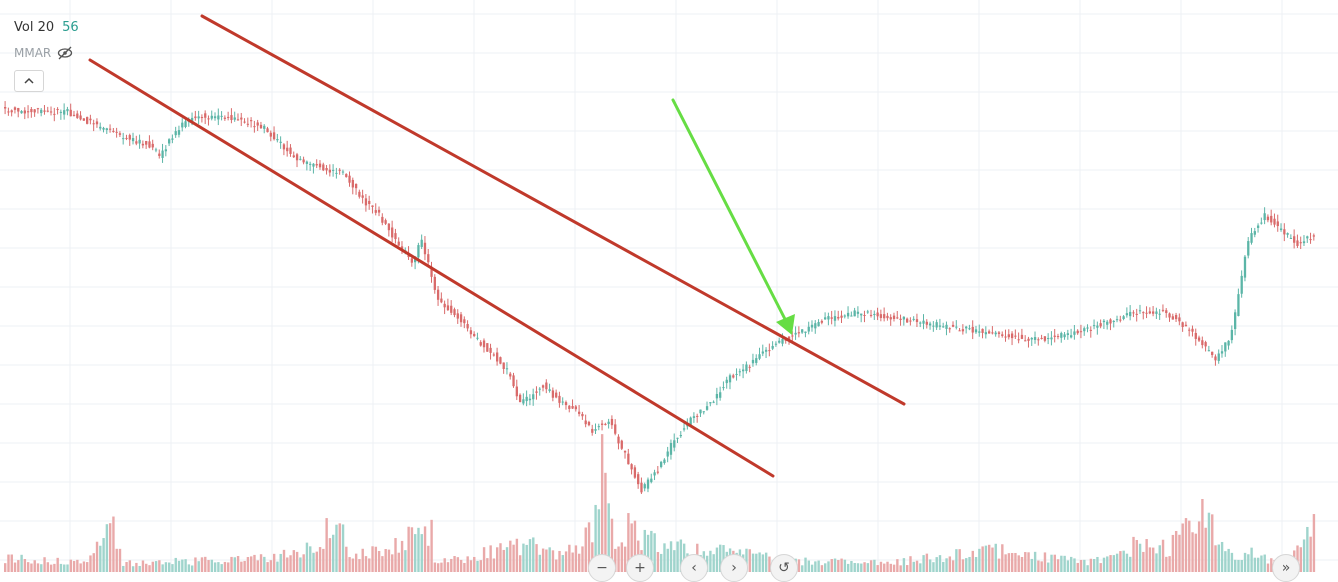 This screenshot has height=582, width=1338. What do you see at coordinates (29, 81) in the screenshot?
I see `collapse-button` at bounding box center [29, 81].